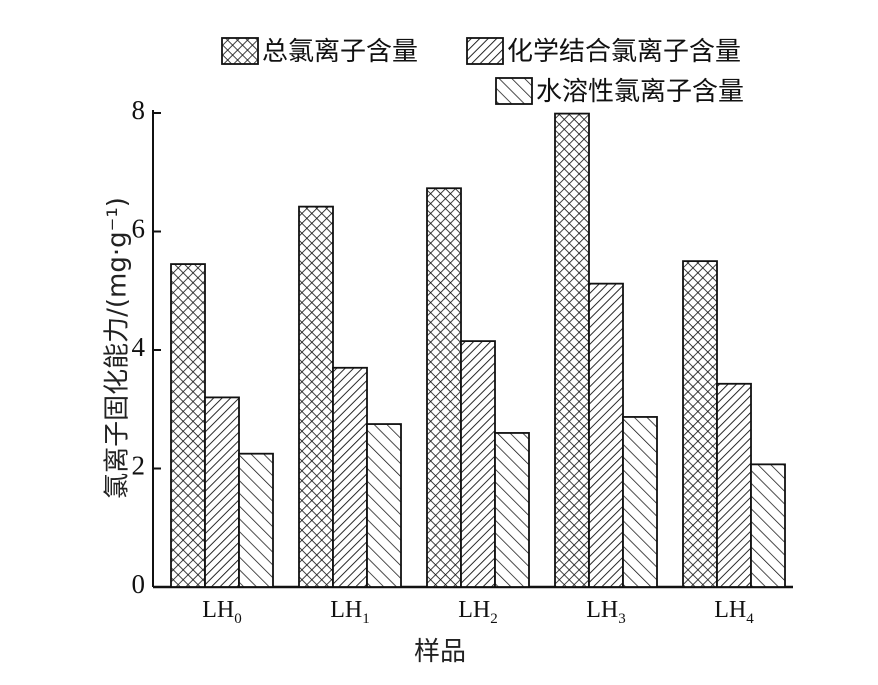  What do you see at coordinates (750, 619) in the screenshot?
I see `x-tick-label-subscript: 4` at bounding box center [750, 619].